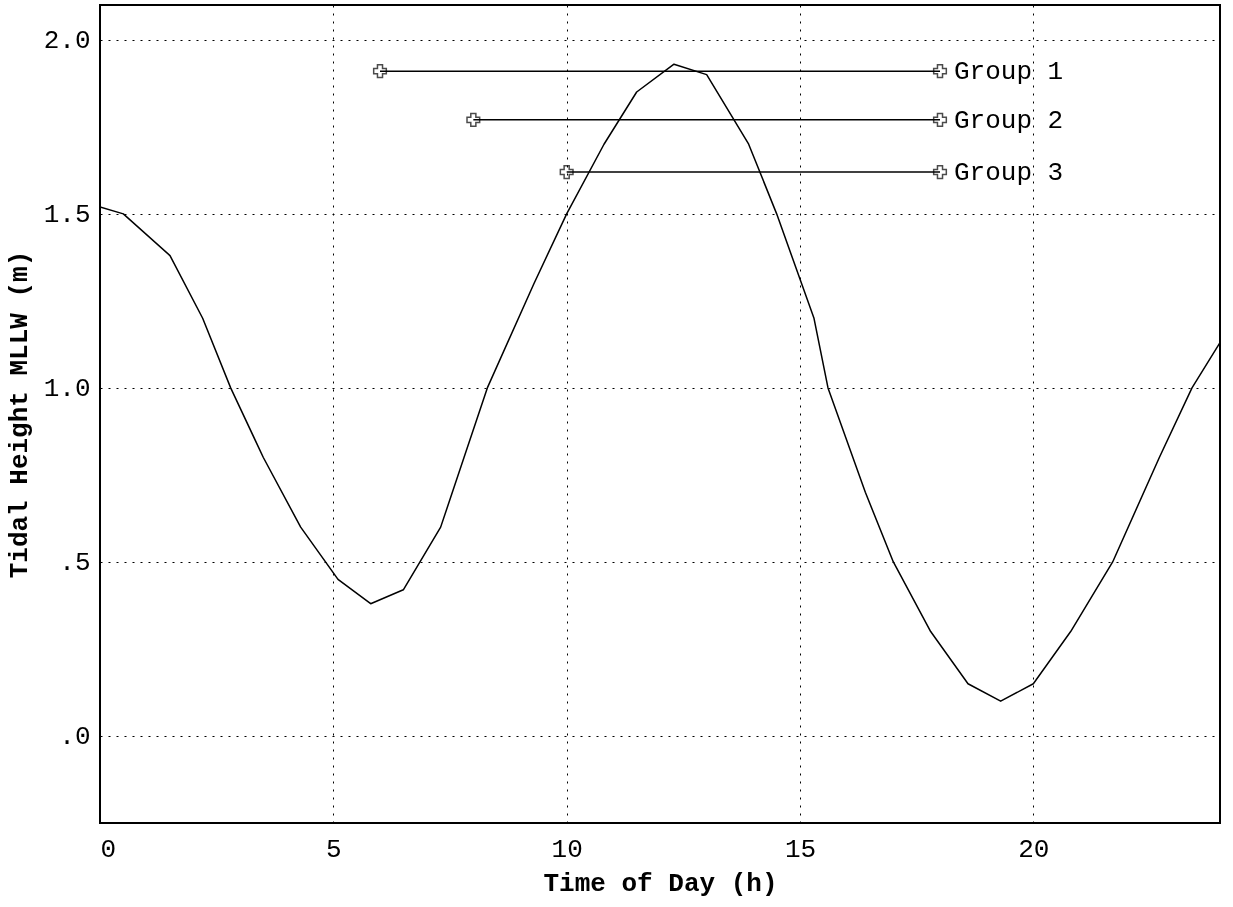 This screenshot has width=1233, height=907. Describe the element at coordinates (75, 737) in the screenshot. I see `y-tick-label: .0` at that location.